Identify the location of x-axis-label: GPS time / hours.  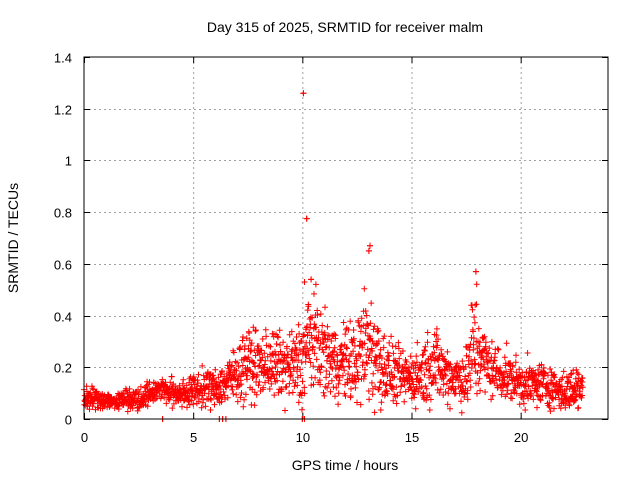
(345, 465).